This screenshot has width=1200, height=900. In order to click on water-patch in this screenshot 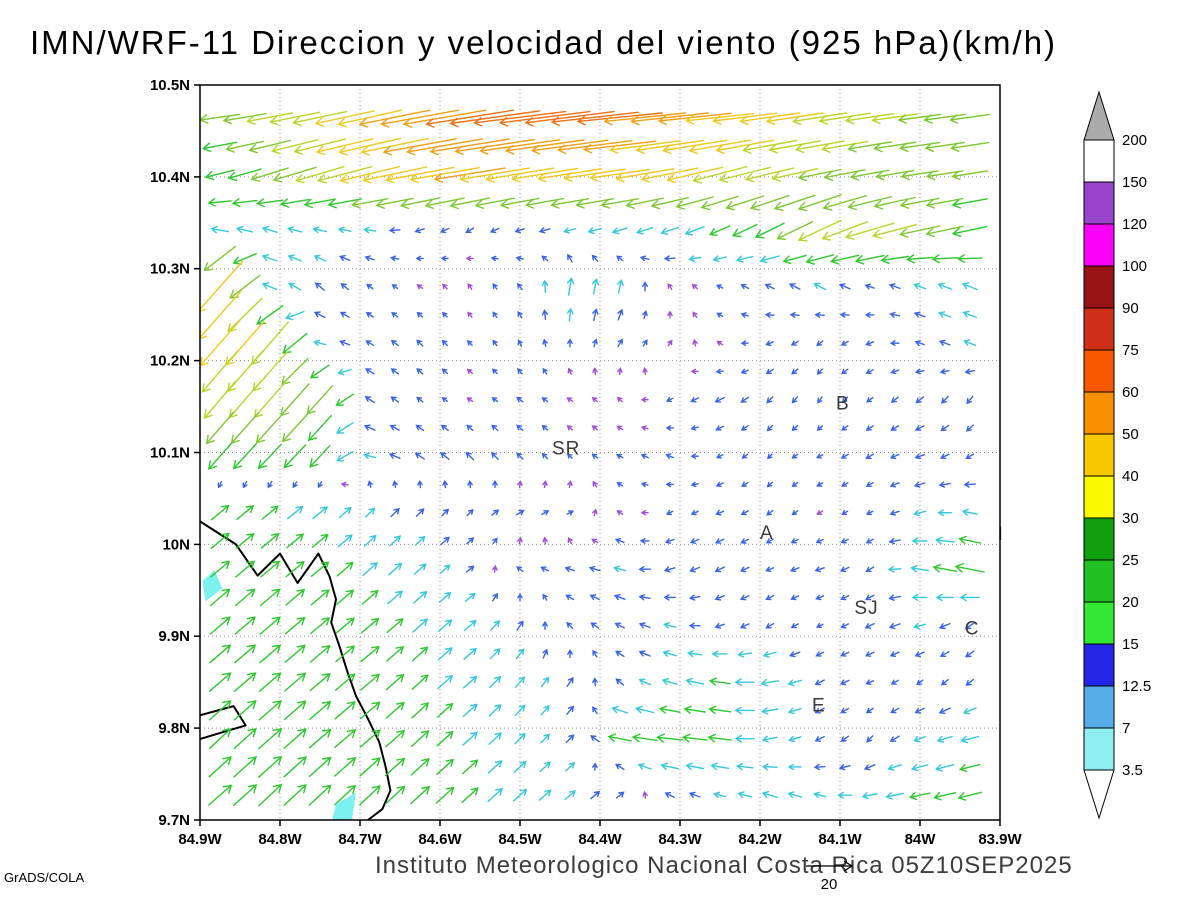, I will do `click(212, 586)`.